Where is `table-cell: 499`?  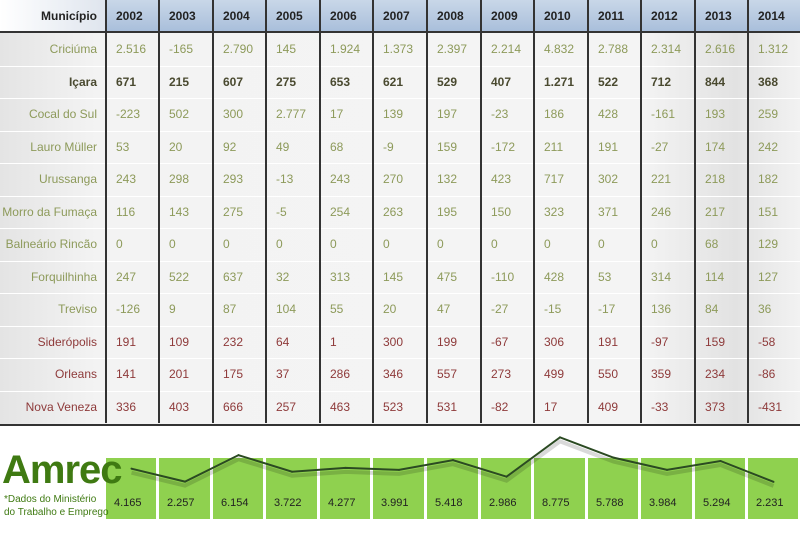
table-cell: 499 is located at coordinates (560, 374).